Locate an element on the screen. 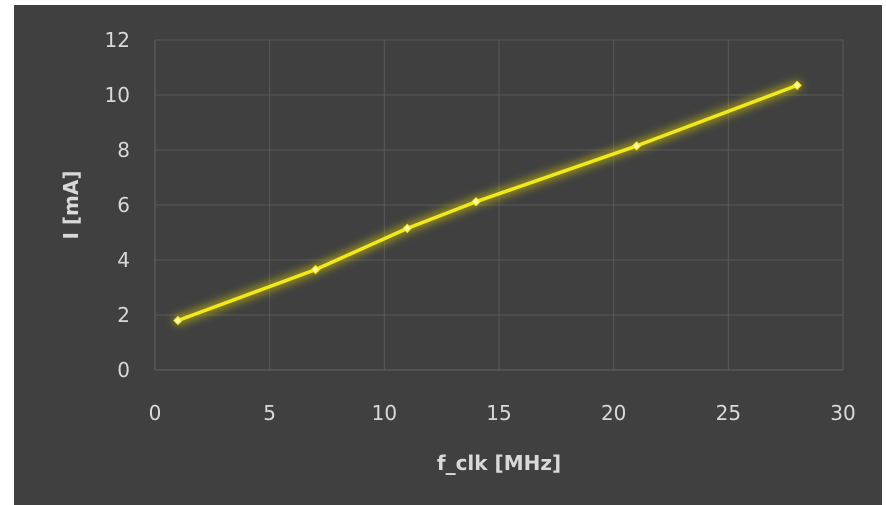  x-tick-labels: 0 5 10 15 20 25 30 is located at coordinates (502, 413).